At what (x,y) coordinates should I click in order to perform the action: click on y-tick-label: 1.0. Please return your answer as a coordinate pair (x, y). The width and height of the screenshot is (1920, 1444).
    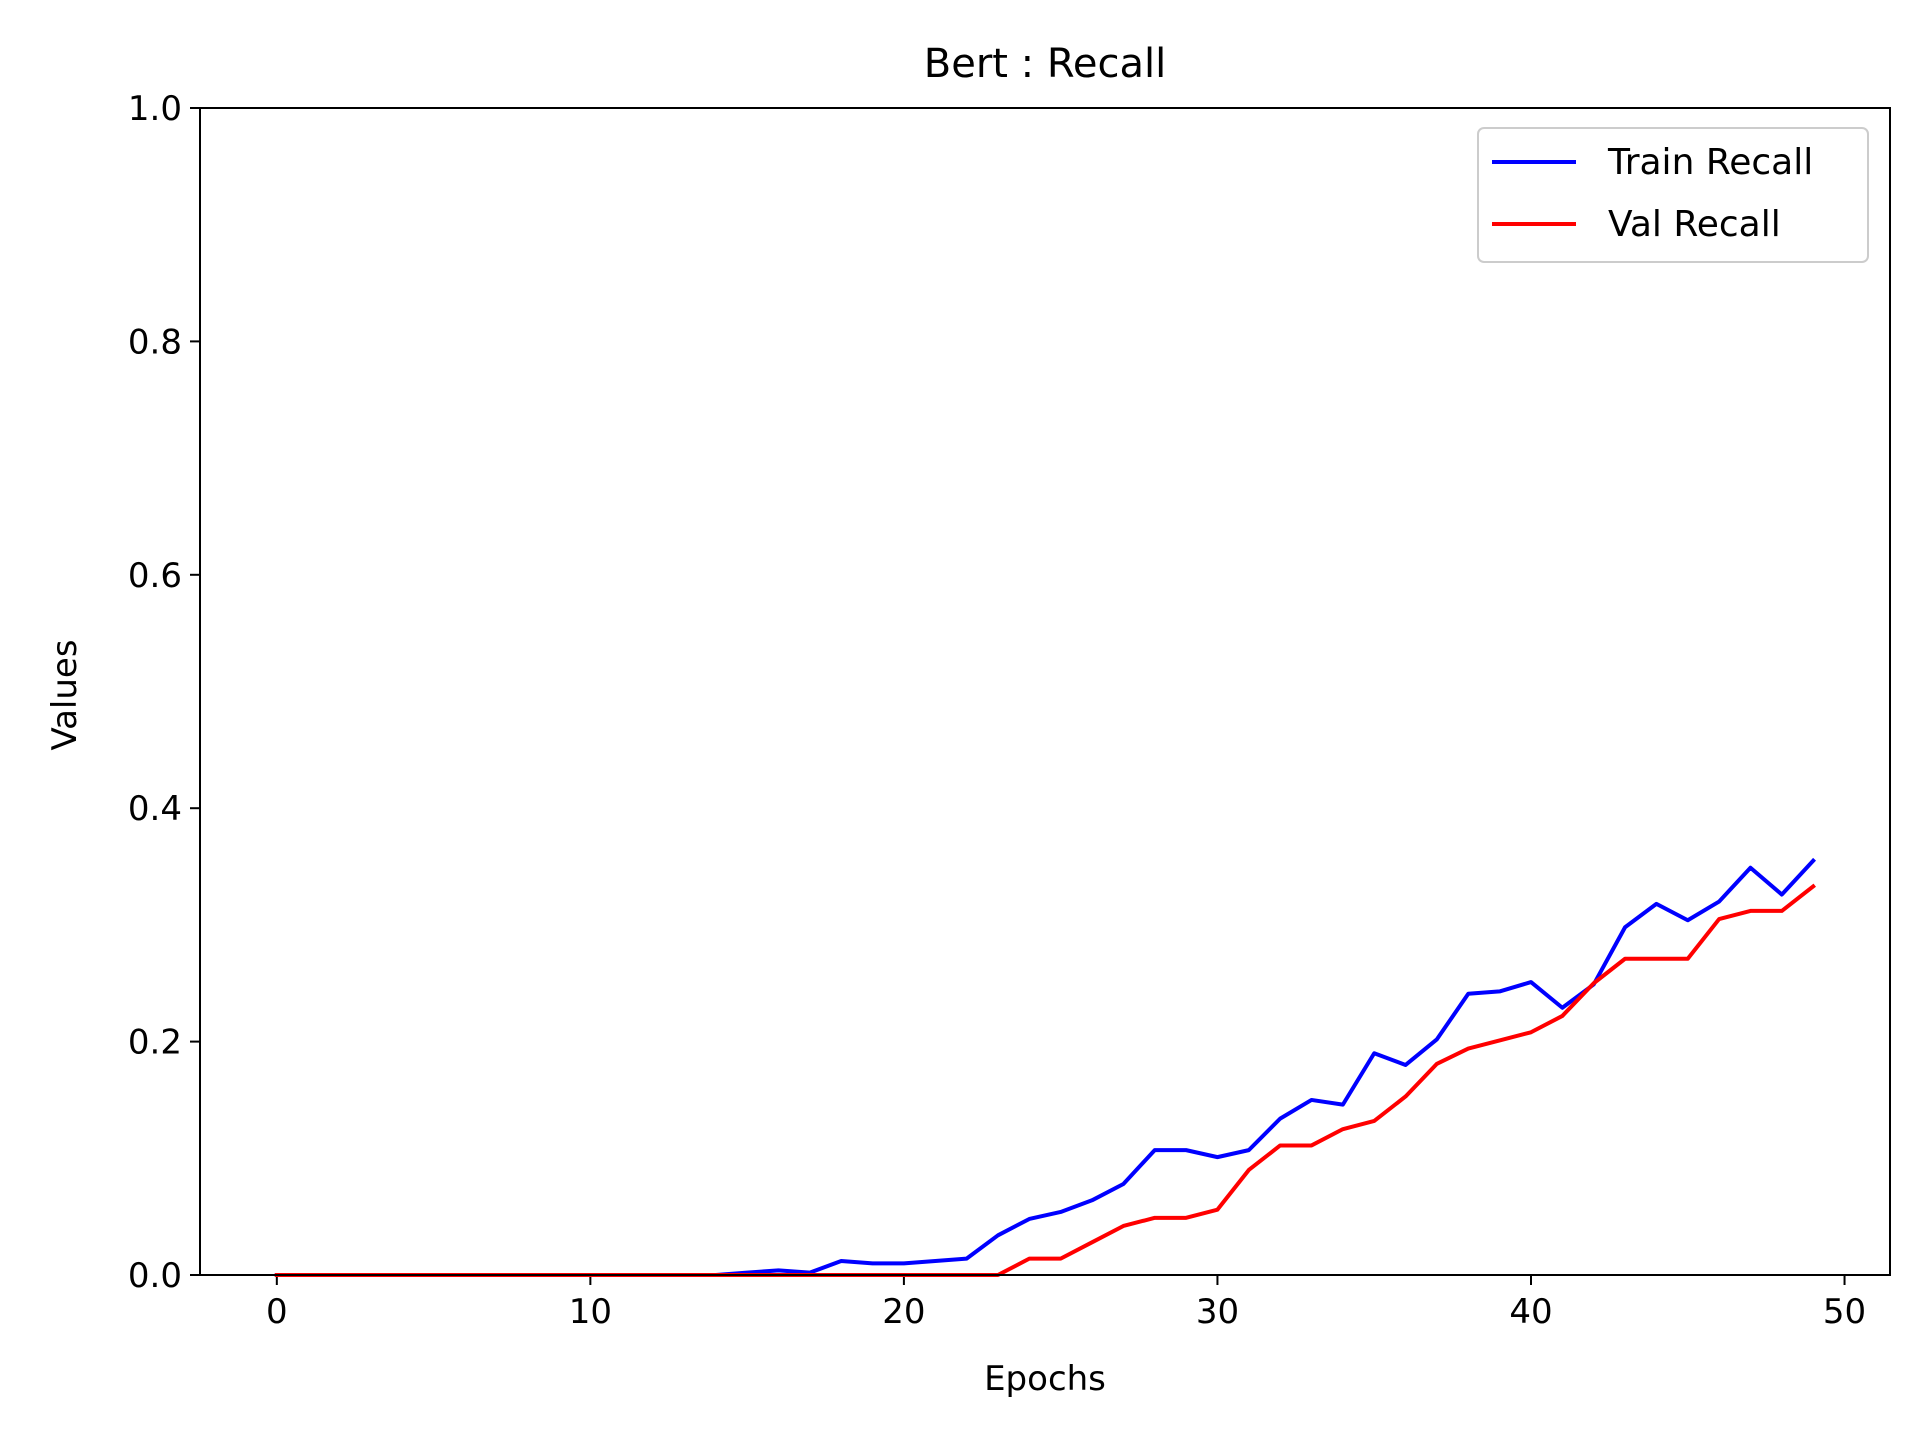
    Looking at the image, I should click on (155, 109).